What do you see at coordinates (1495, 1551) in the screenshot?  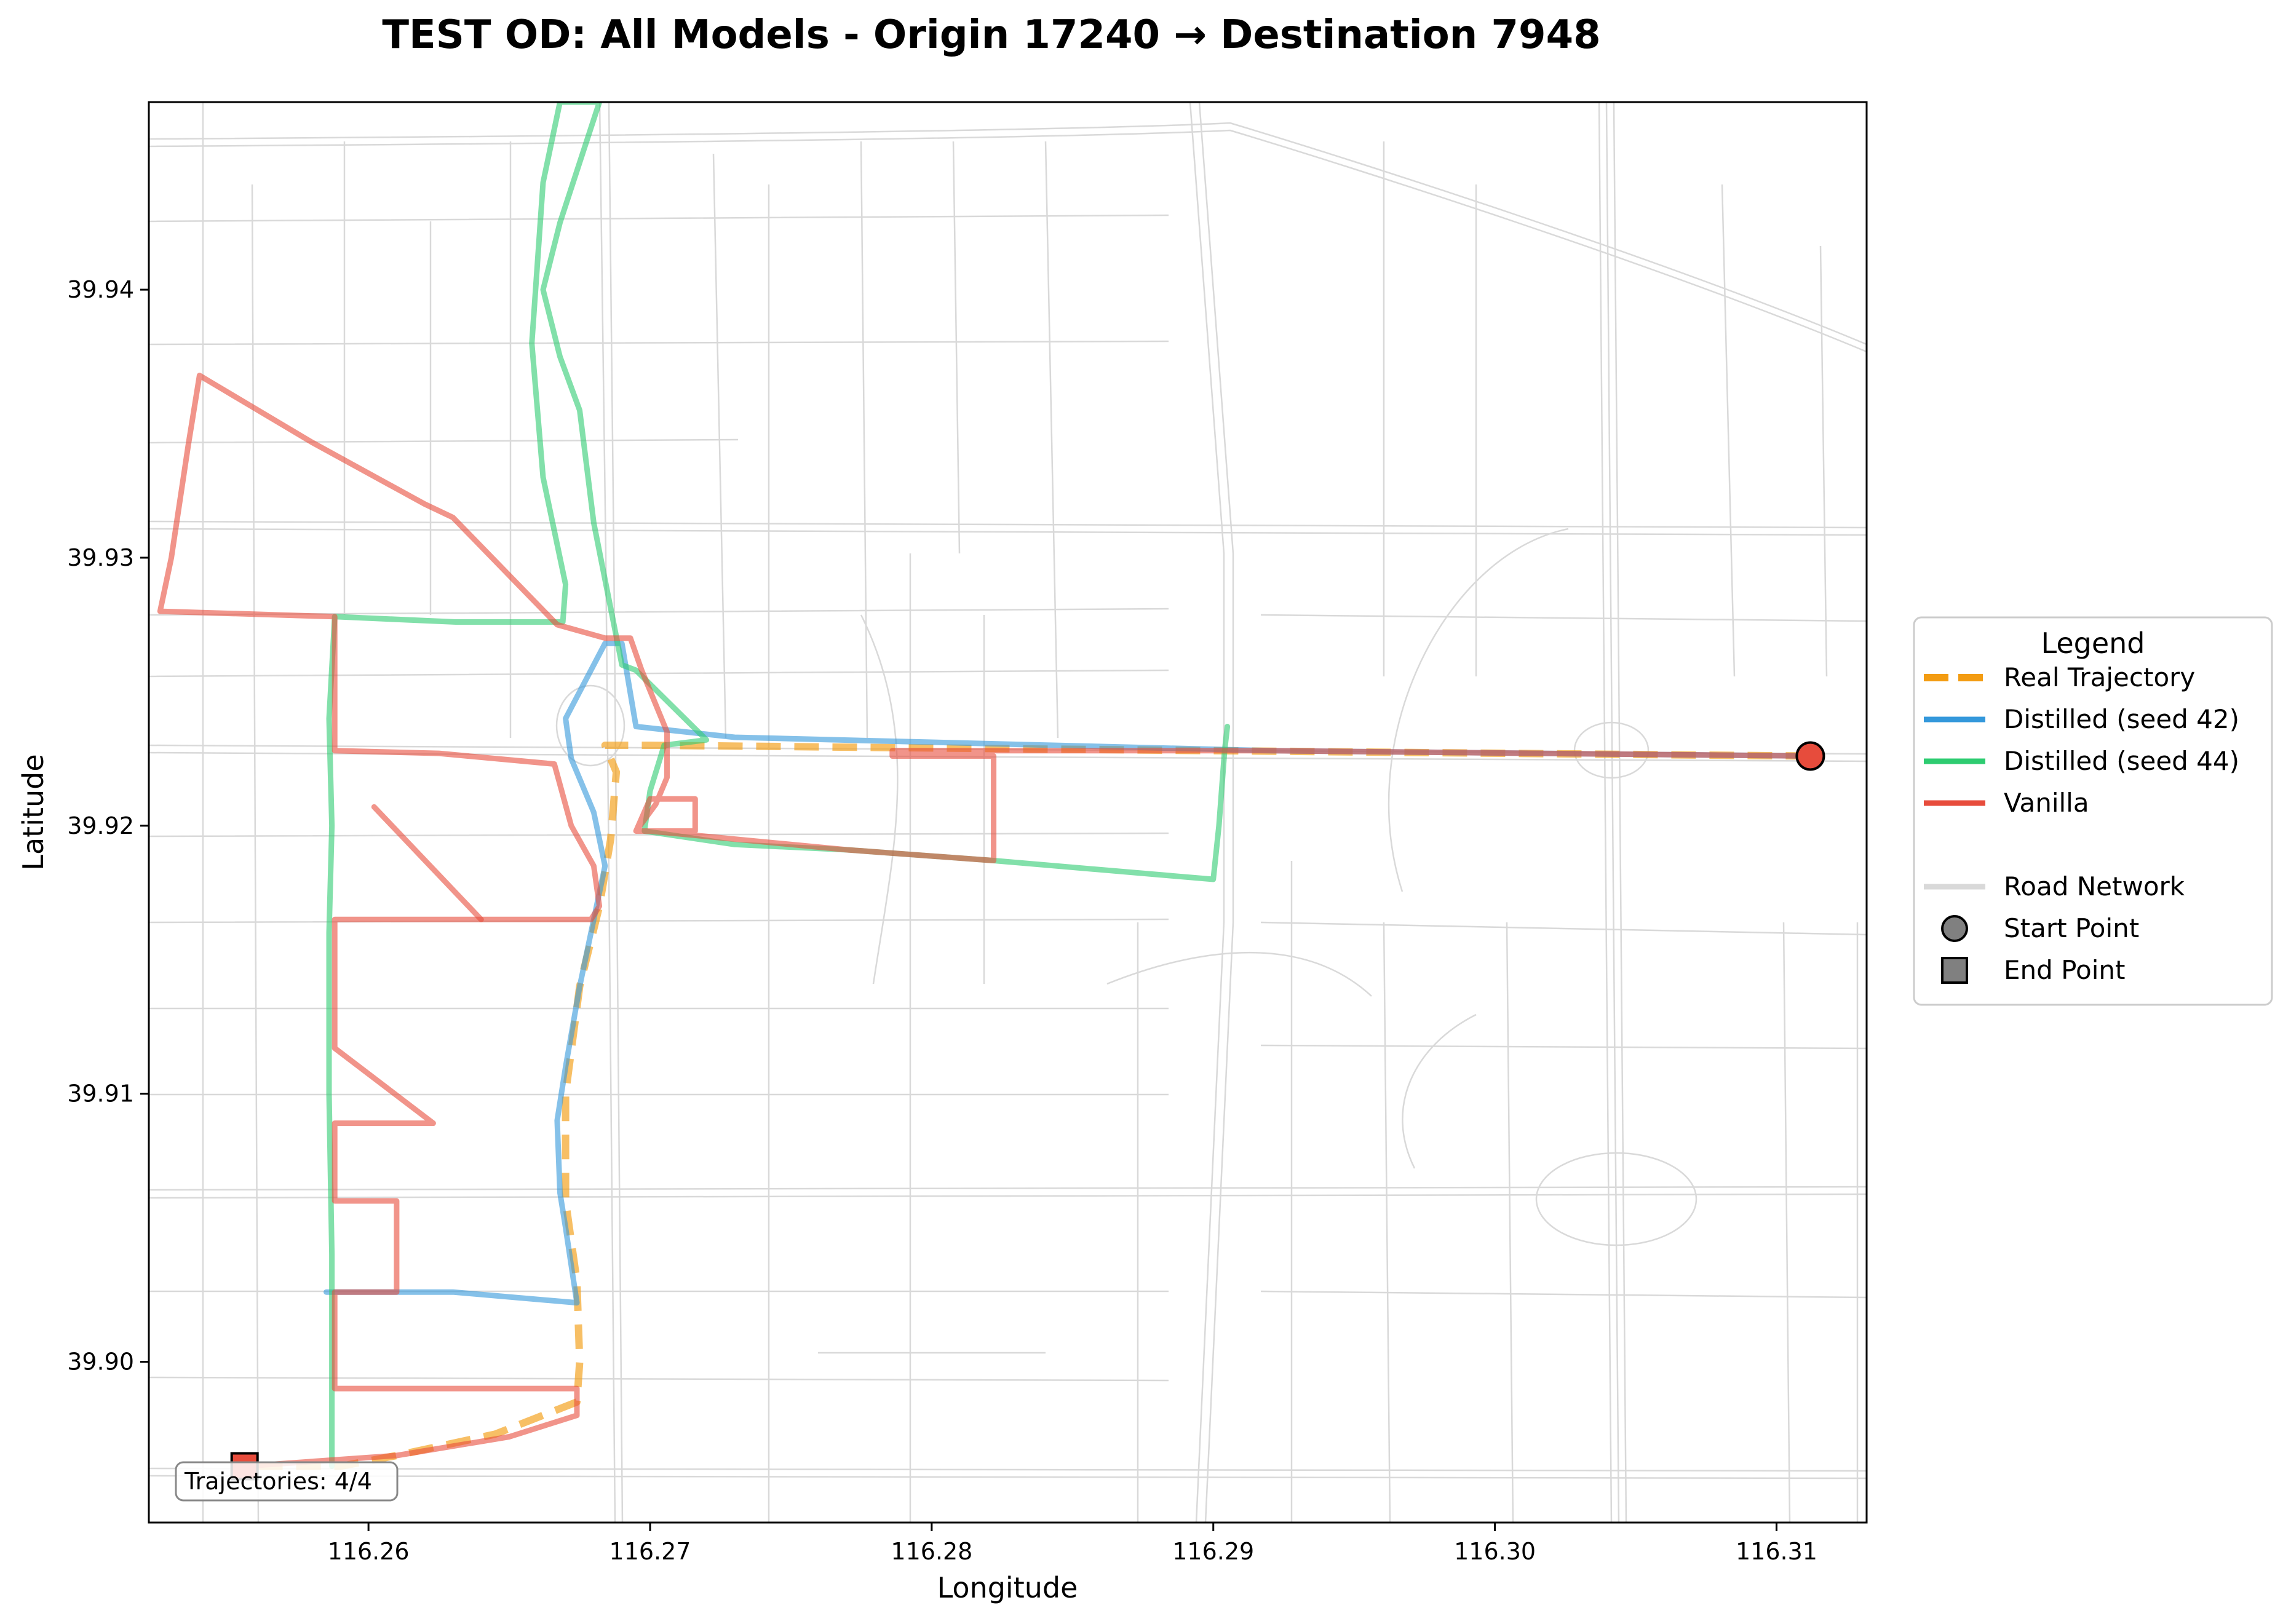 I see `x-tick-label: 116.30` at bounding box center [1495, 1551].